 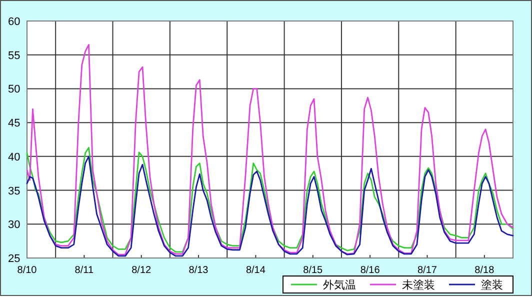 I want to click on x-tick-label: 8/17, so click(x=428, y=270).